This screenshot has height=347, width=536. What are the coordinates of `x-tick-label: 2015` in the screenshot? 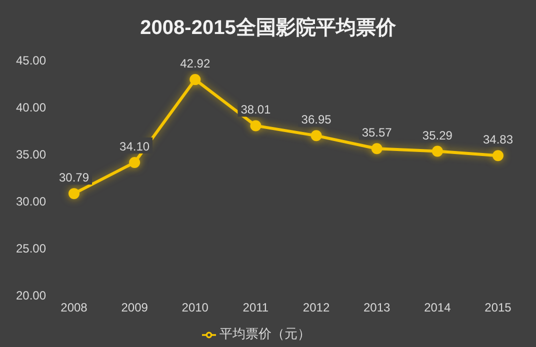 It's located at (498, 307).